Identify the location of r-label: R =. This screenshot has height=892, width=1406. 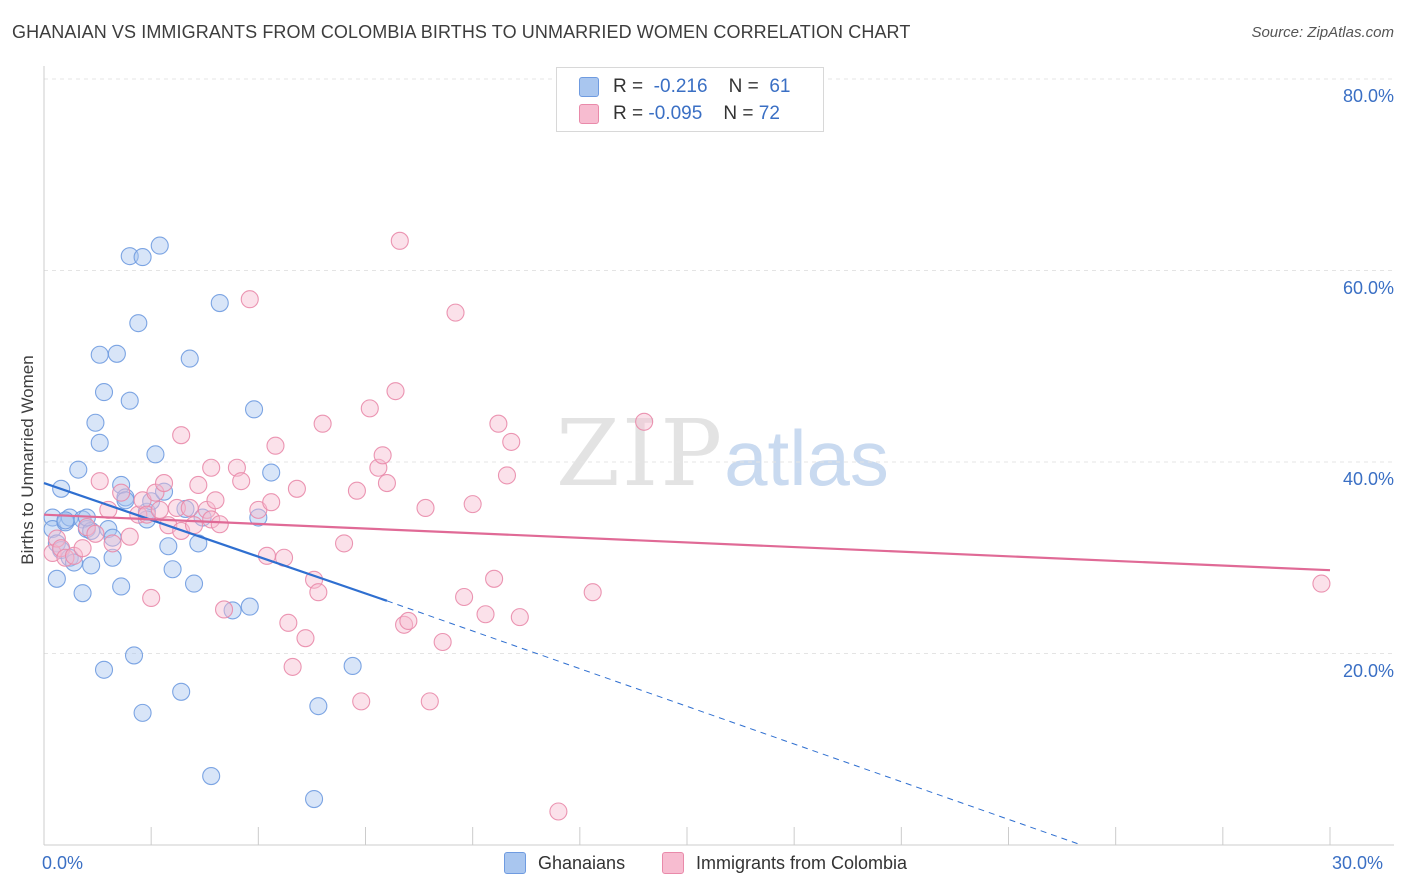
(628, 113).